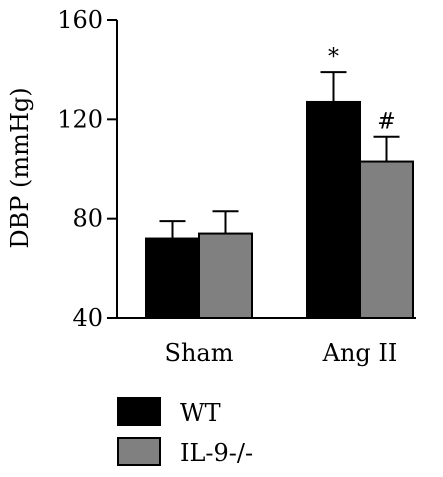  I want to click on legend: WT IL-9-/-, so click(185, 432).